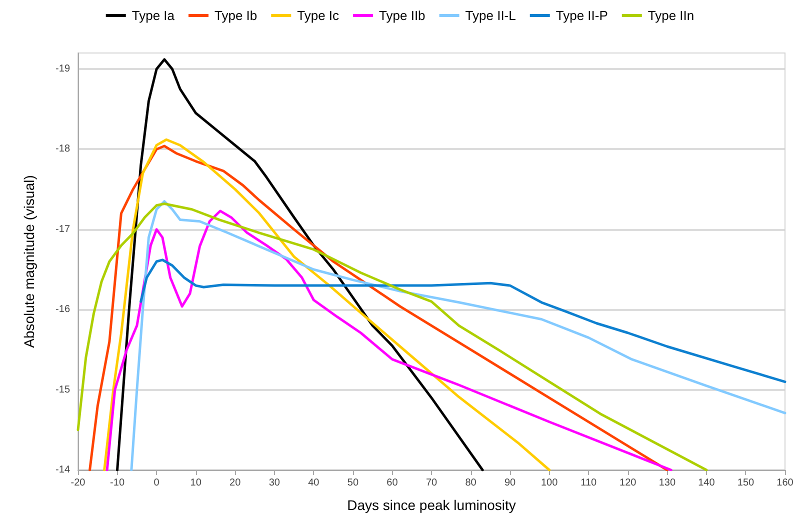 Image resolution: width=800 pixels, height=518 pixels. I want to click on x-tick-label: 90, so click(510, 483).